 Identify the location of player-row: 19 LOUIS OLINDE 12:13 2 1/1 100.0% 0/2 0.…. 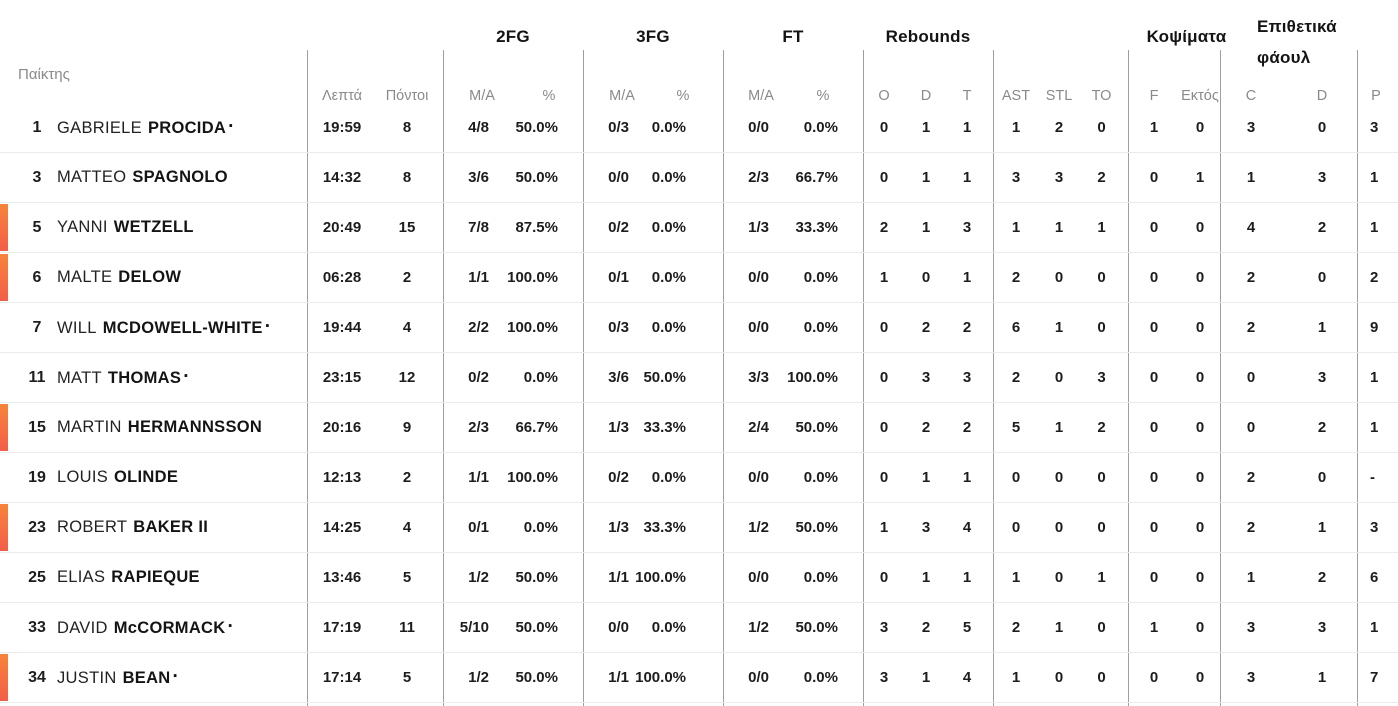
(699, 478).